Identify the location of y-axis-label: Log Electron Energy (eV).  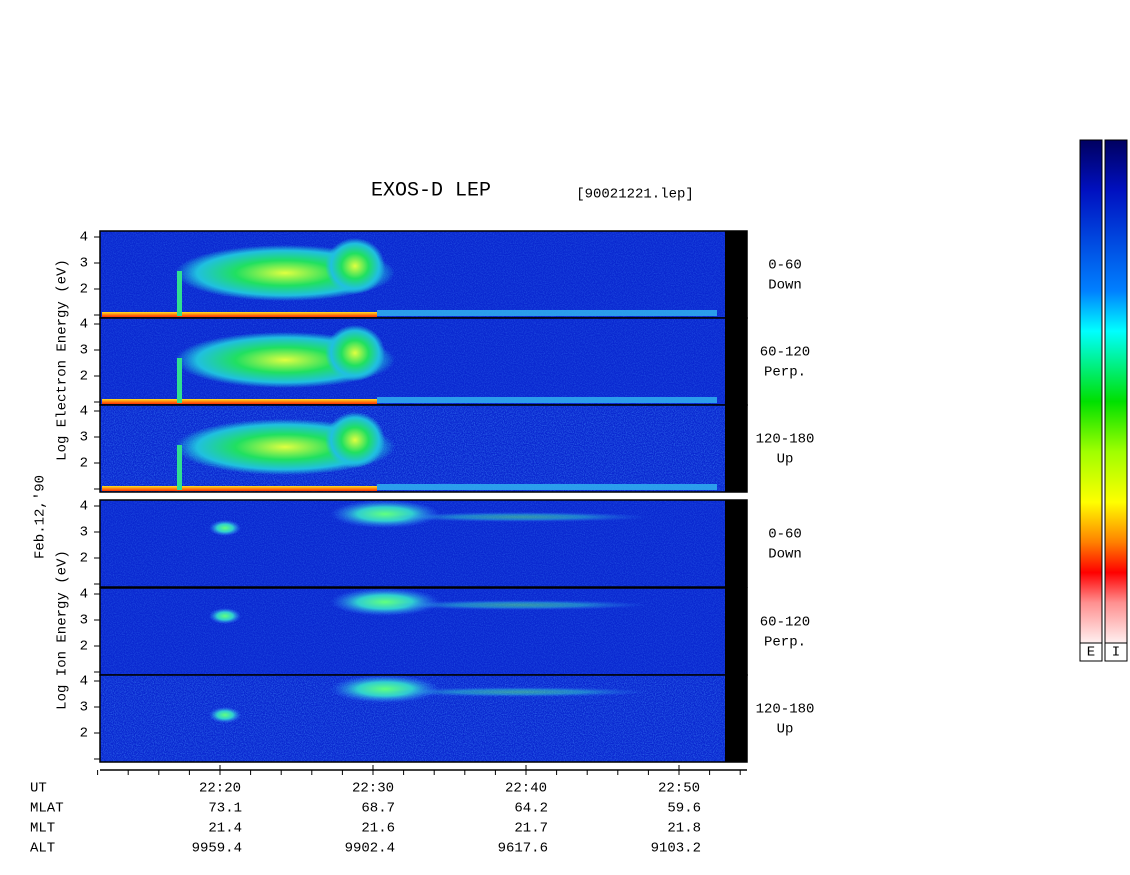
(63, 360).